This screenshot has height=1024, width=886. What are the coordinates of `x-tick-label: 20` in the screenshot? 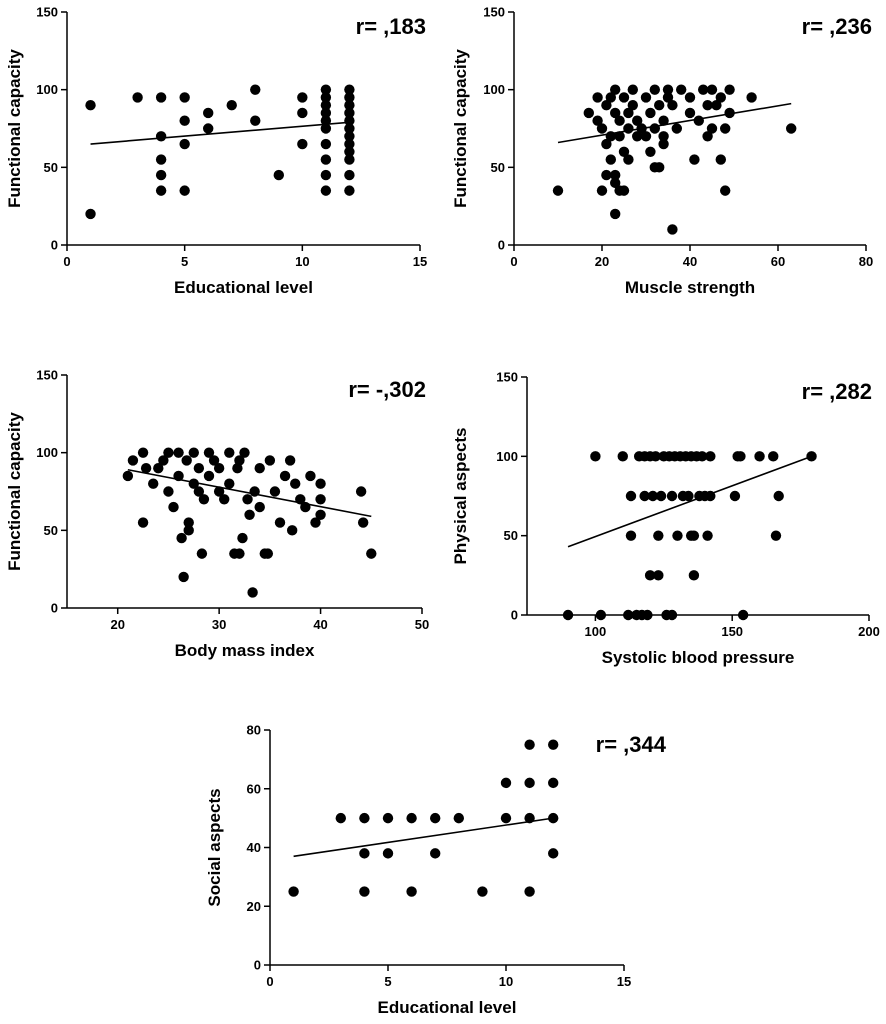 It's located at (117, 624).